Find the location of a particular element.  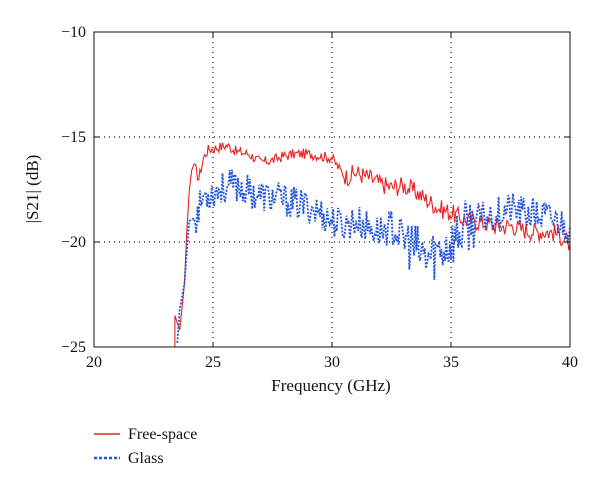

legend-label-glass: Glass is located at coordinates (146, 458).